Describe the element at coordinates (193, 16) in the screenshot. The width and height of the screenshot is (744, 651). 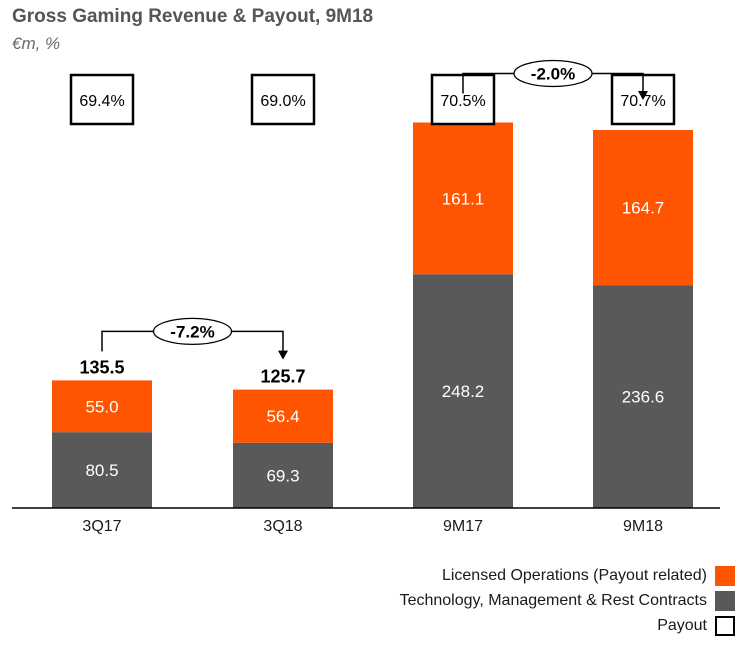
I see `chart-title: Gross Gaming Revenue & Payout, 9M18` at that location.